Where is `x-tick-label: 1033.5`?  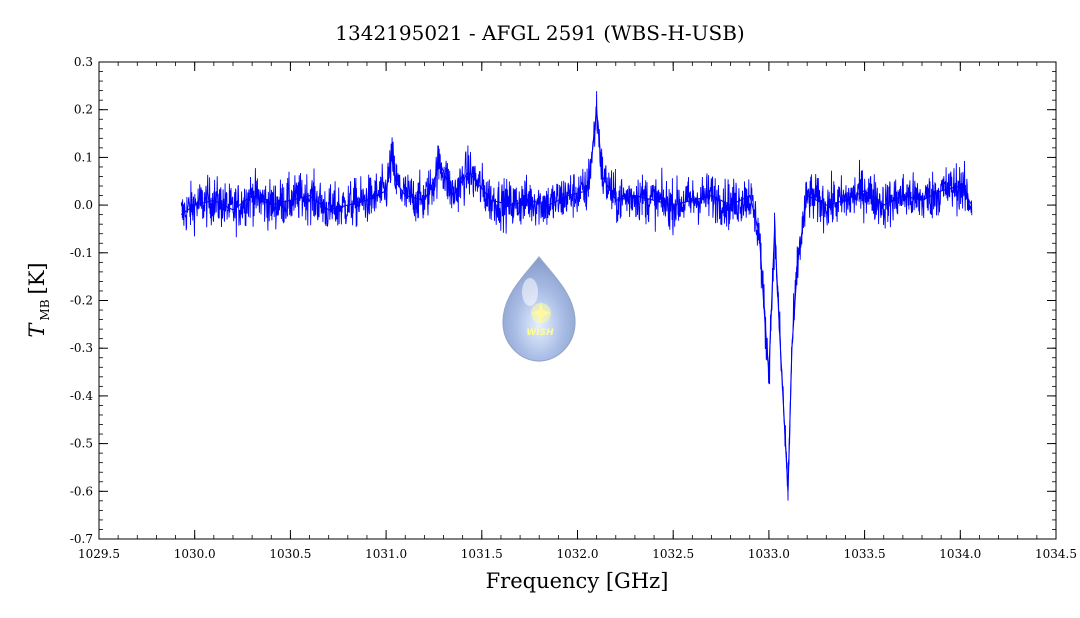
x-tick-label: 1033.5 is located at coordinates (865, 554).